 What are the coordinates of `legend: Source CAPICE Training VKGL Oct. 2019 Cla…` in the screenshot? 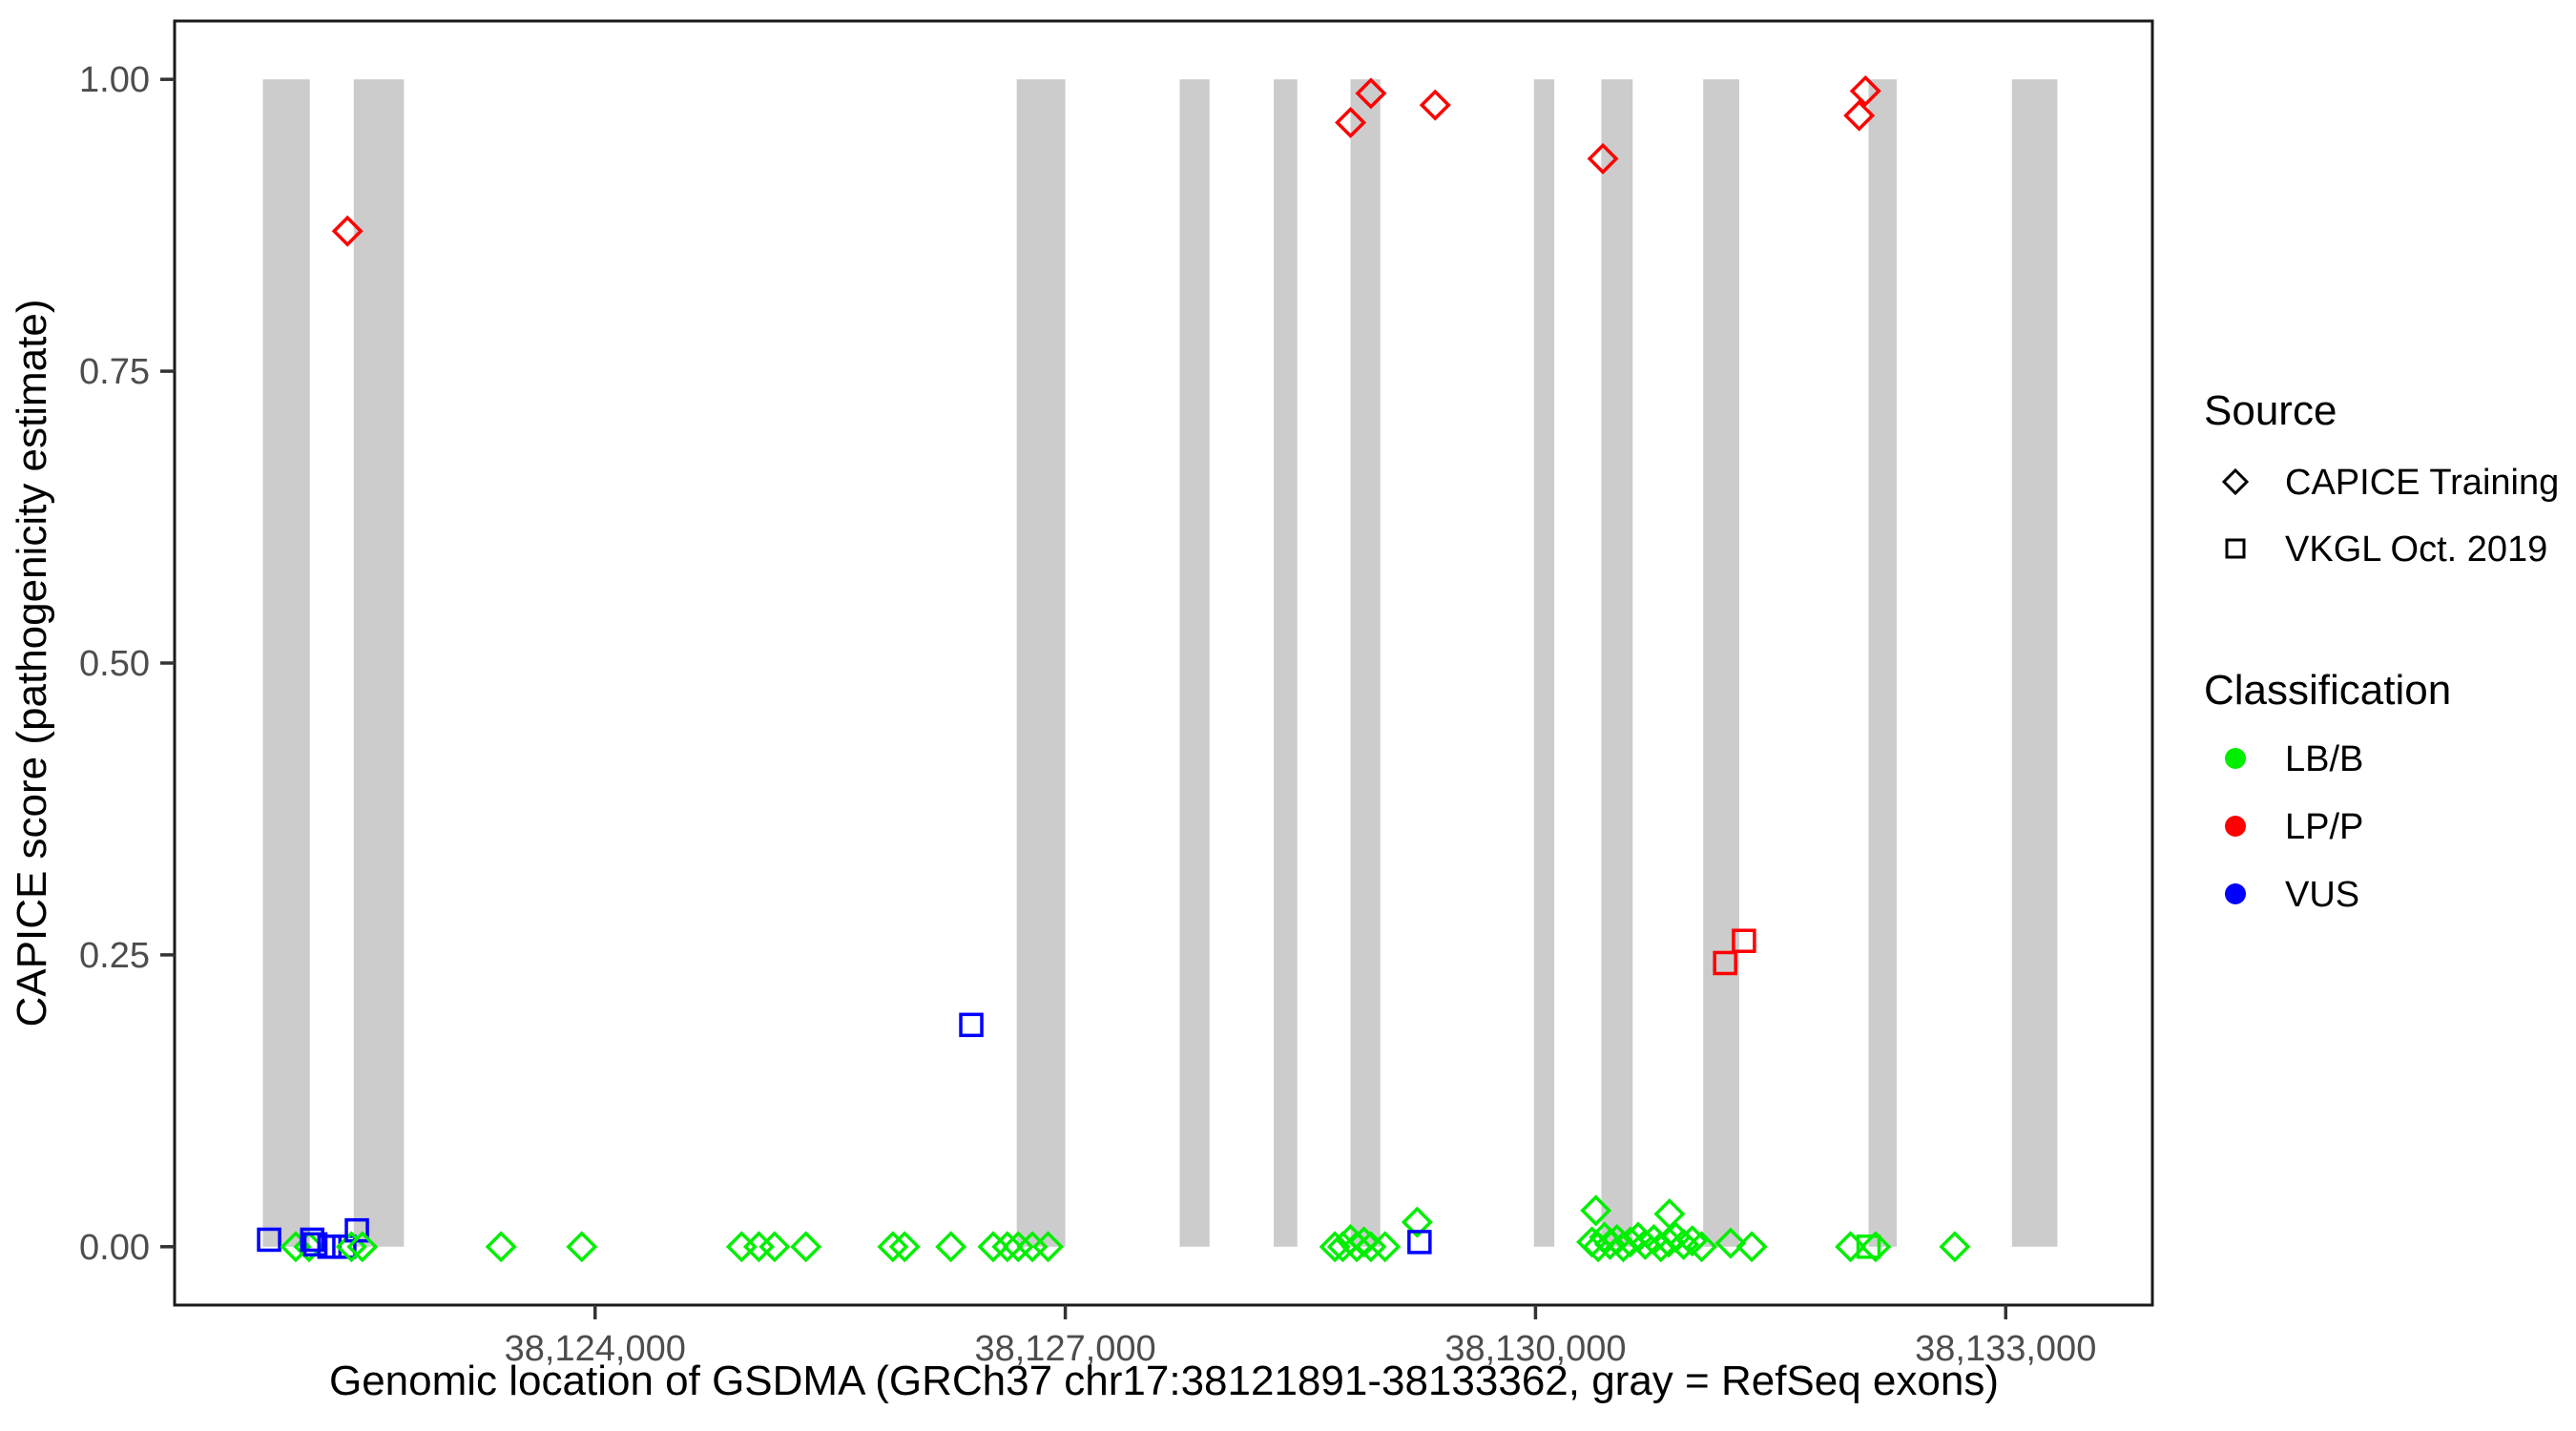 It's located at (2381, 651).